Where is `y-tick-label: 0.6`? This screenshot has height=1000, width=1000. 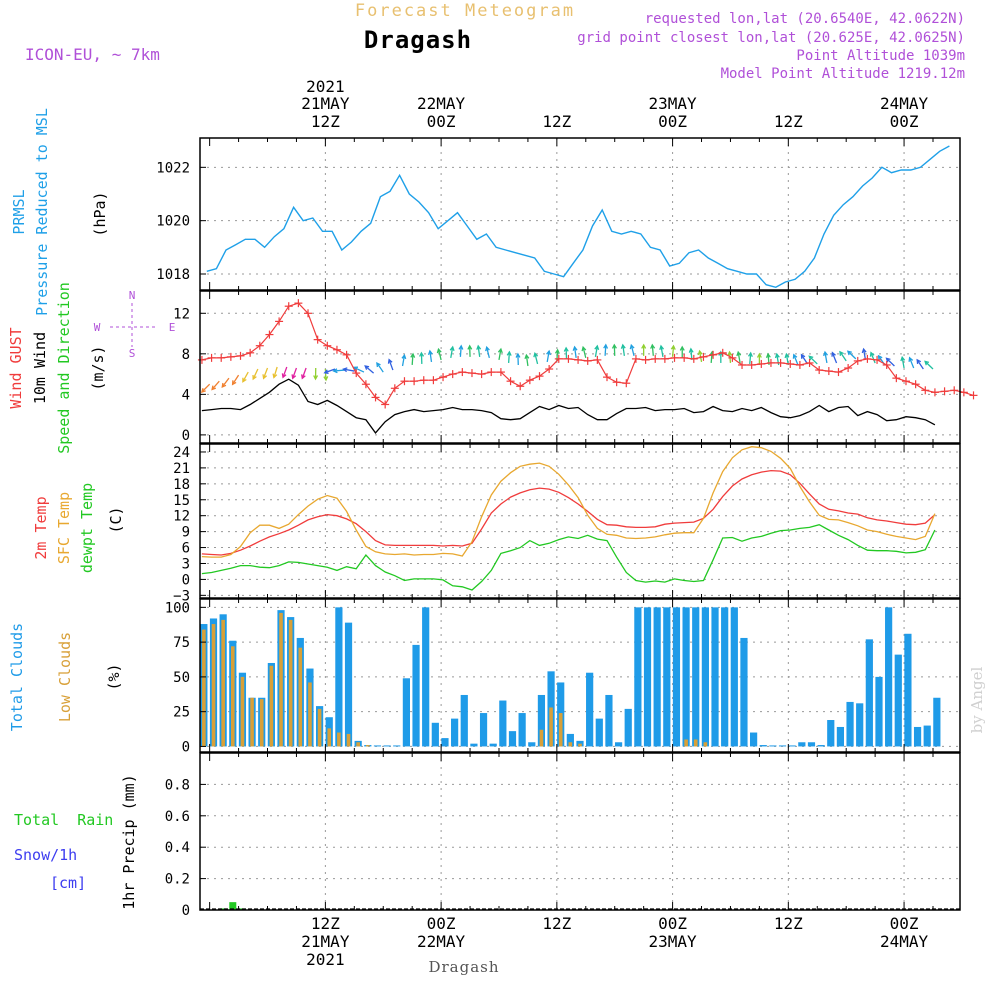
y-tick-label: 0.6 is located at coordinates (177, 817).